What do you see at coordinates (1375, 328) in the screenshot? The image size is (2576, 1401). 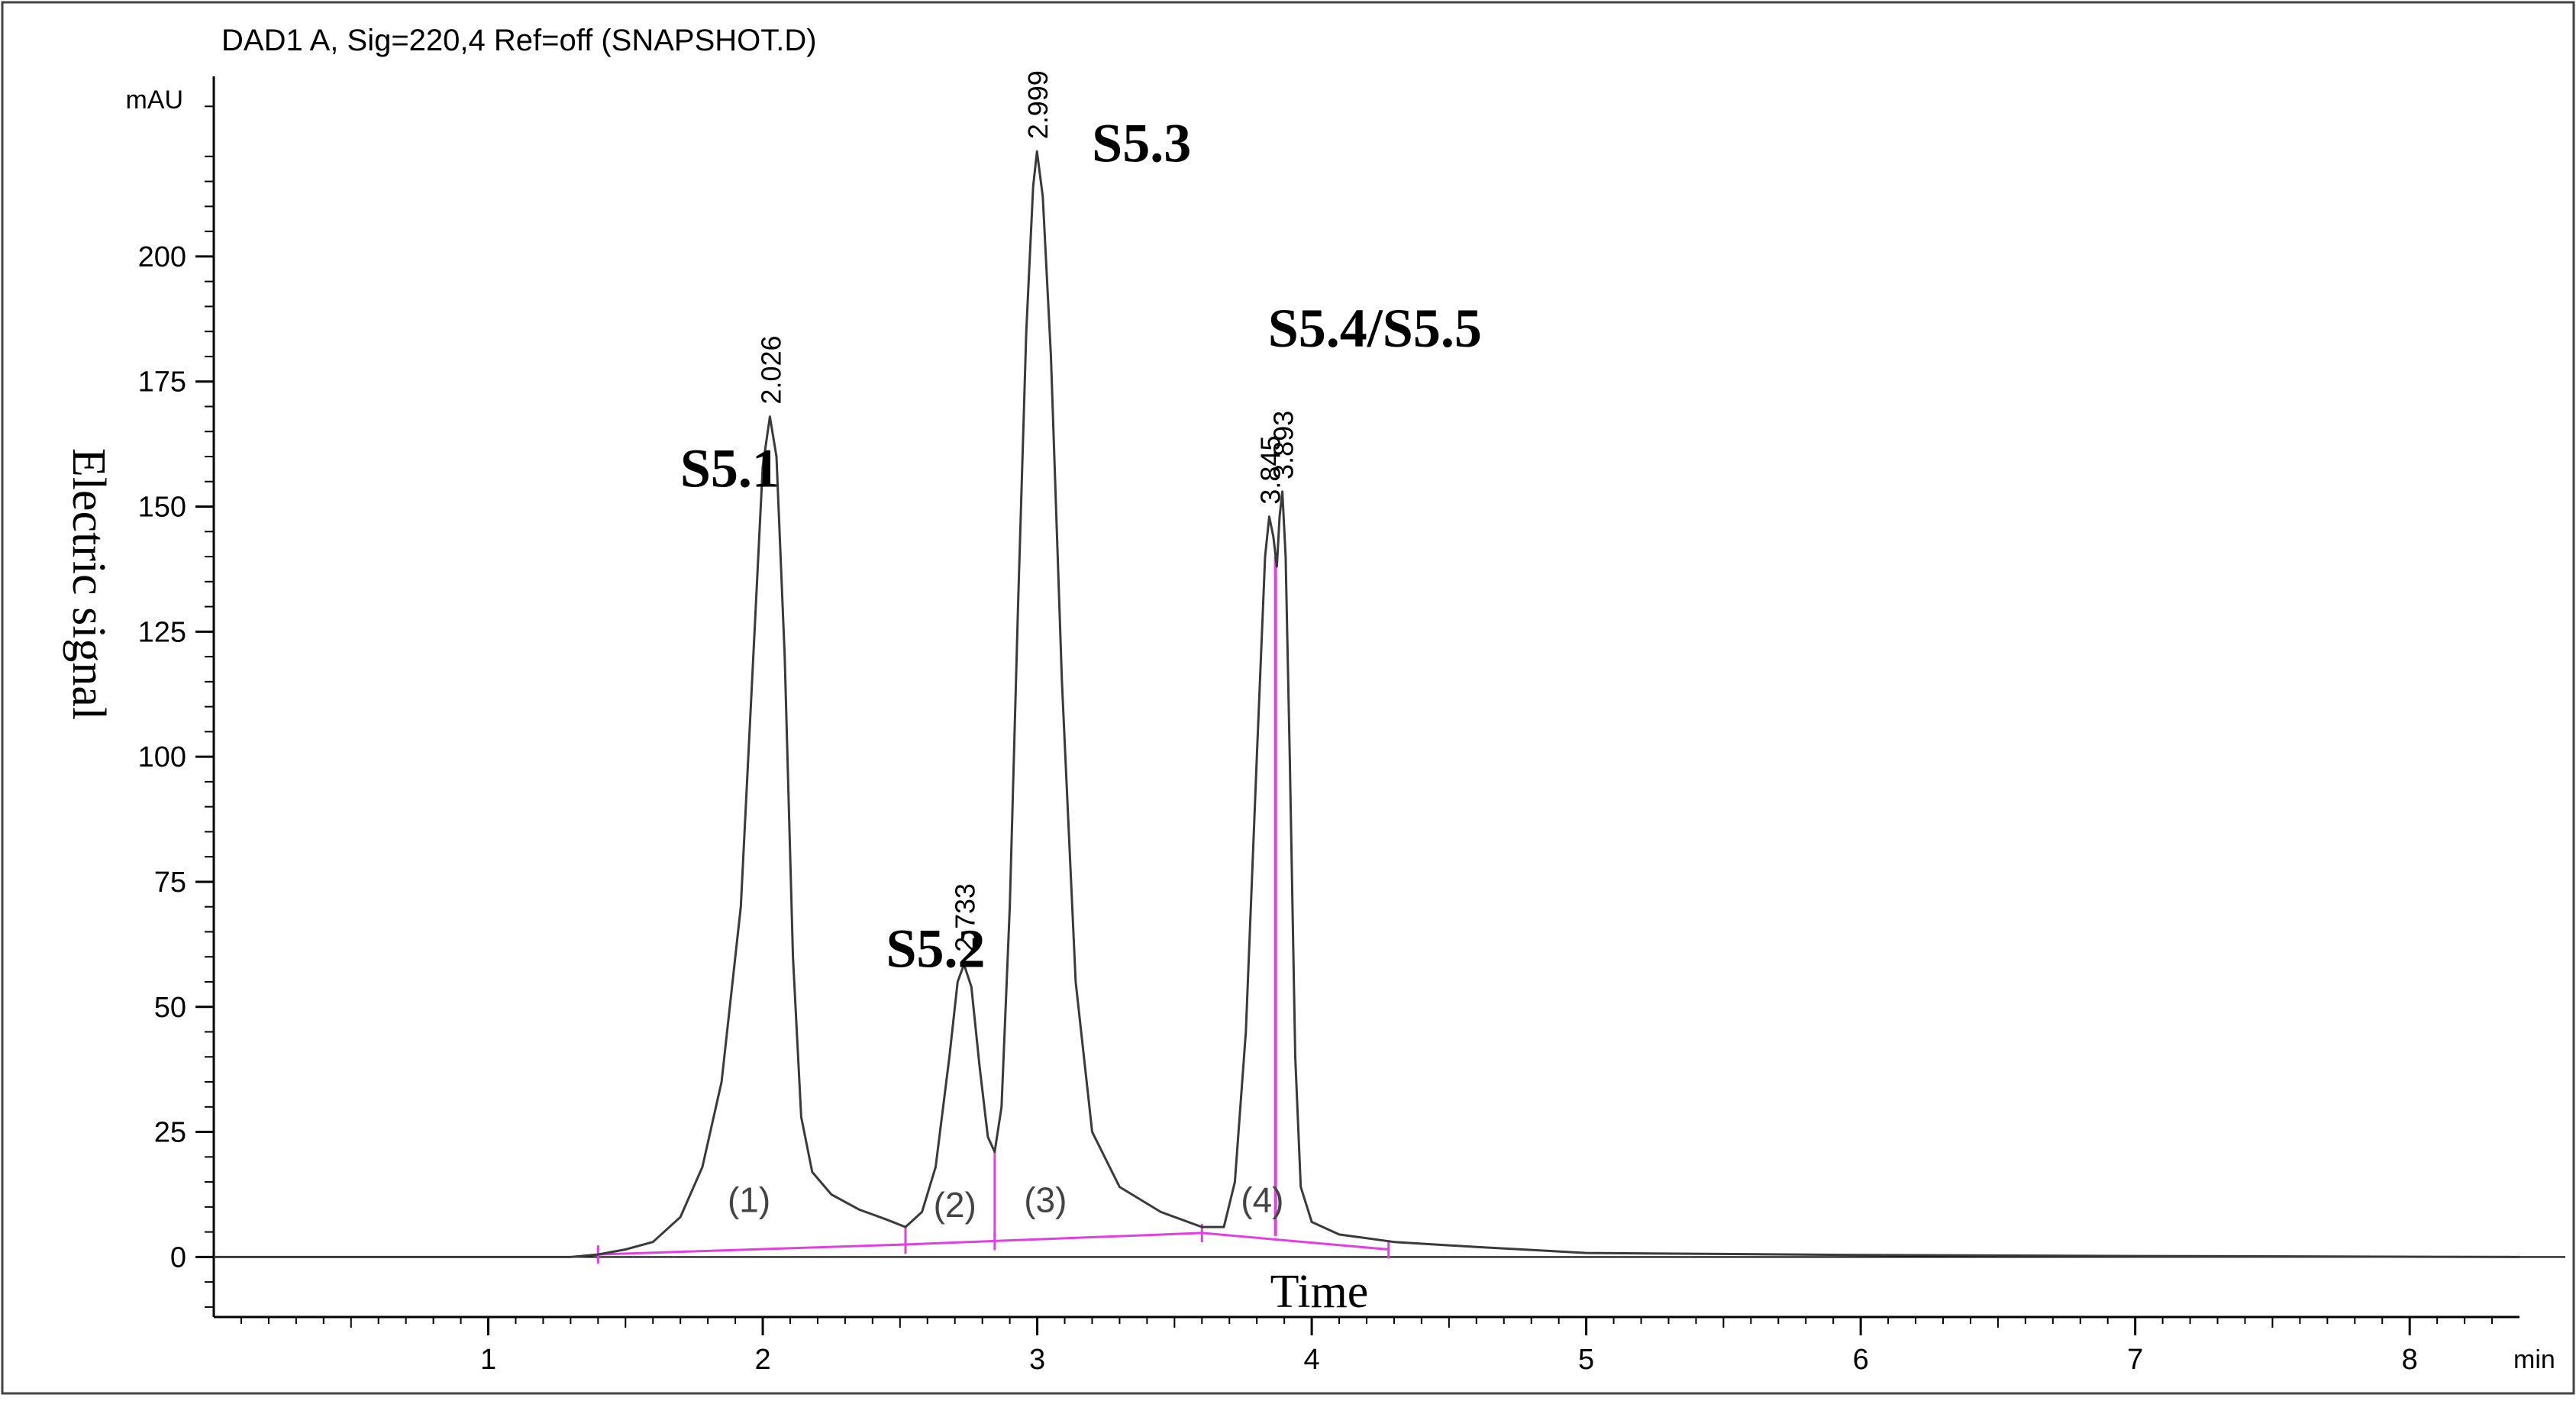 I see `peak-name-label: S5.4/S5.5` at bounding box center [1375, 328].